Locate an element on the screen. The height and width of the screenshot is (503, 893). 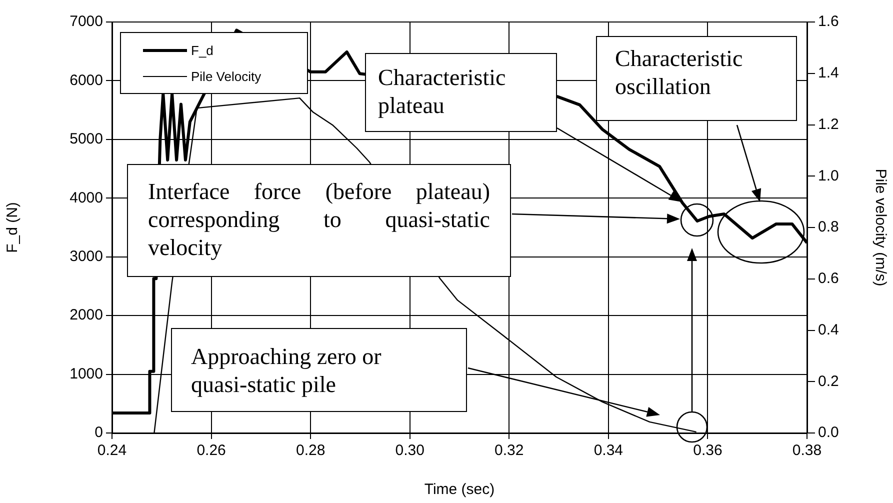
y-tick-label: 2000 is located at coordinates (86, 315).